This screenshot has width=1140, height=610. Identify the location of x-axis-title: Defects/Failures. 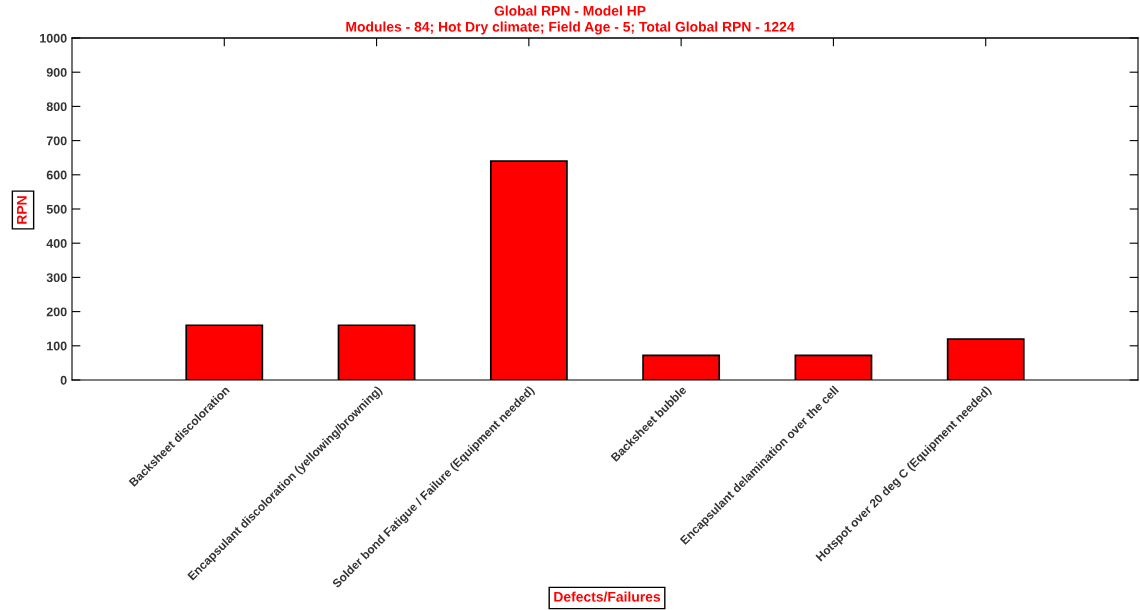
(607, 596).